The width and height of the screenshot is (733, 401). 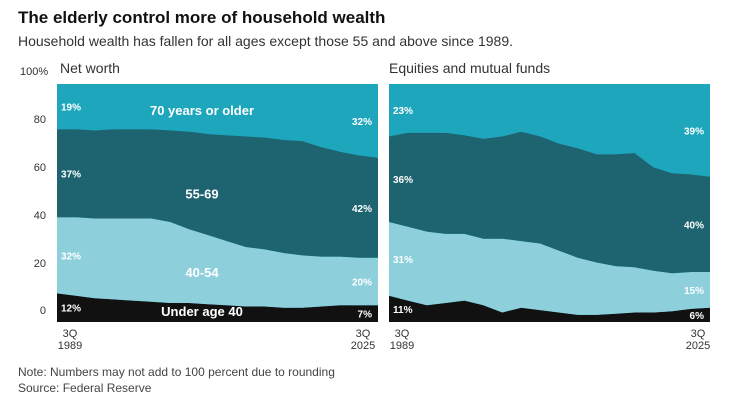 I want to click on pct-label-55-69-start: 37%, so click(x=71, y=174).